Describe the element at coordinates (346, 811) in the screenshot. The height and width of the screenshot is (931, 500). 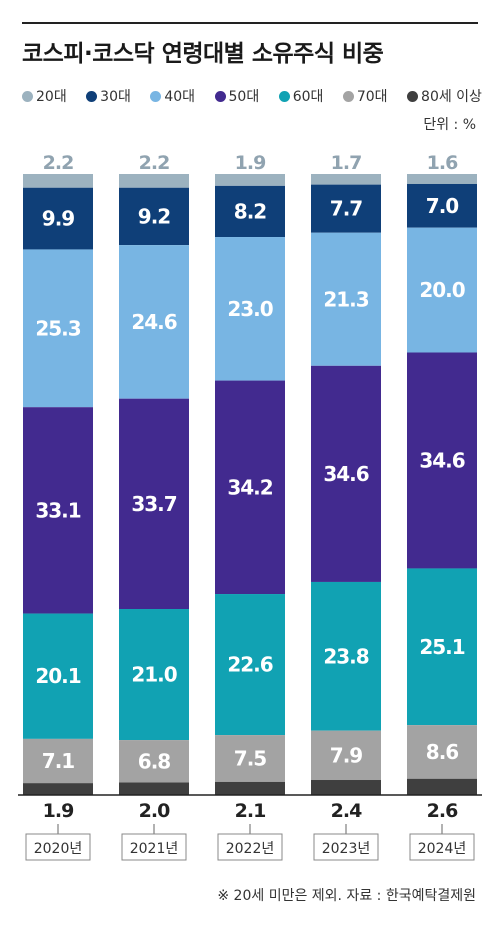
I see `value-label: 2.4` at that location.